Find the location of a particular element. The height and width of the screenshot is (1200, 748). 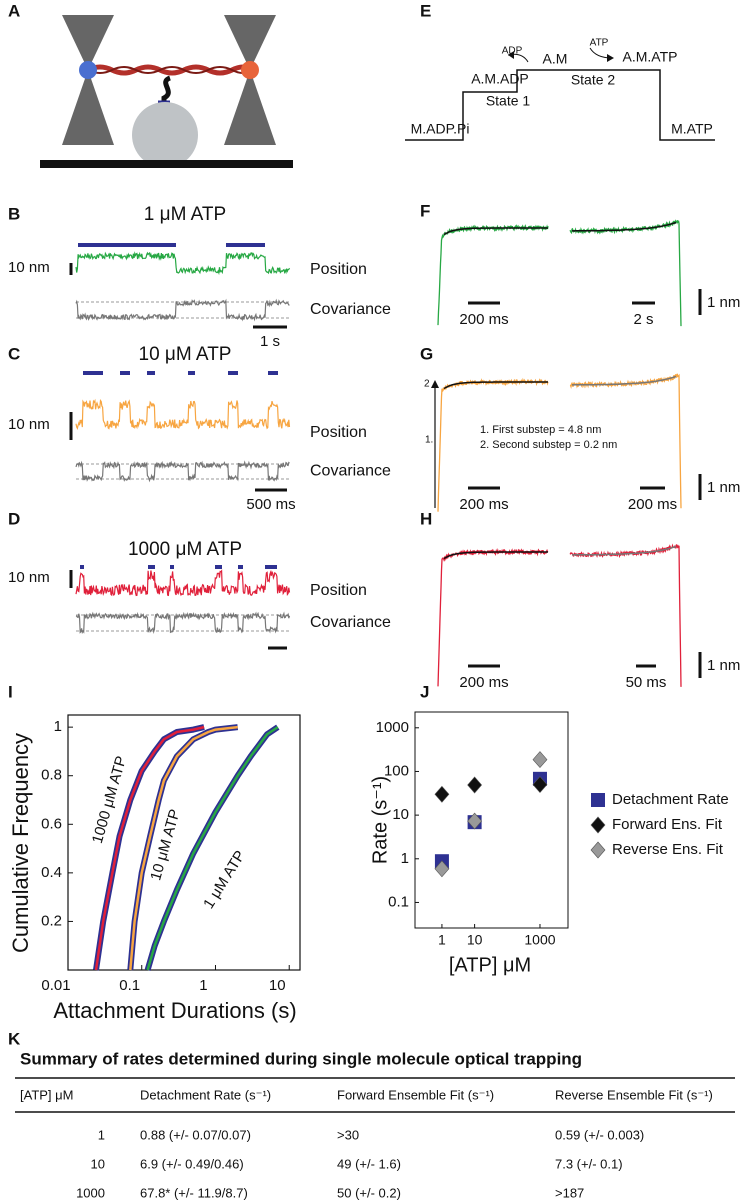

y-tick-label: 10 is located at coordinates (400, 814).